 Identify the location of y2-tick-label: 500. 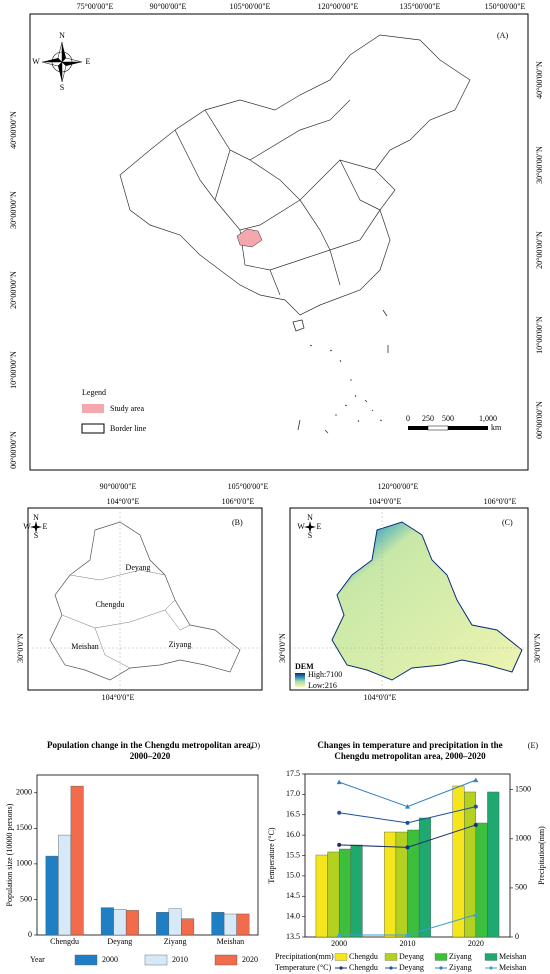
(521, 887).